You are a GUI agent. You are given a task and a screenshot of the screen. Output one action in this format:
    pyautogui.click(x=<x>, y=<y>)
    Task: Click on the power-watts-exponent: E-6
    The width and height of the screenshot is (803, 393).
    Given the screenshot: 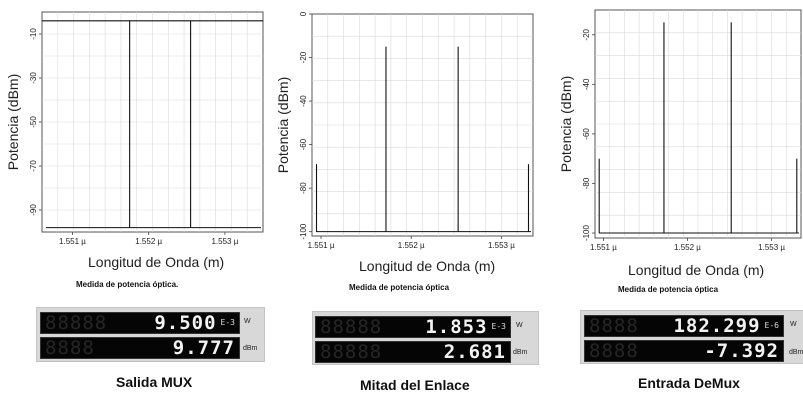 What is the action you would take?
    pyautogui.click(x=771, y=325)
    